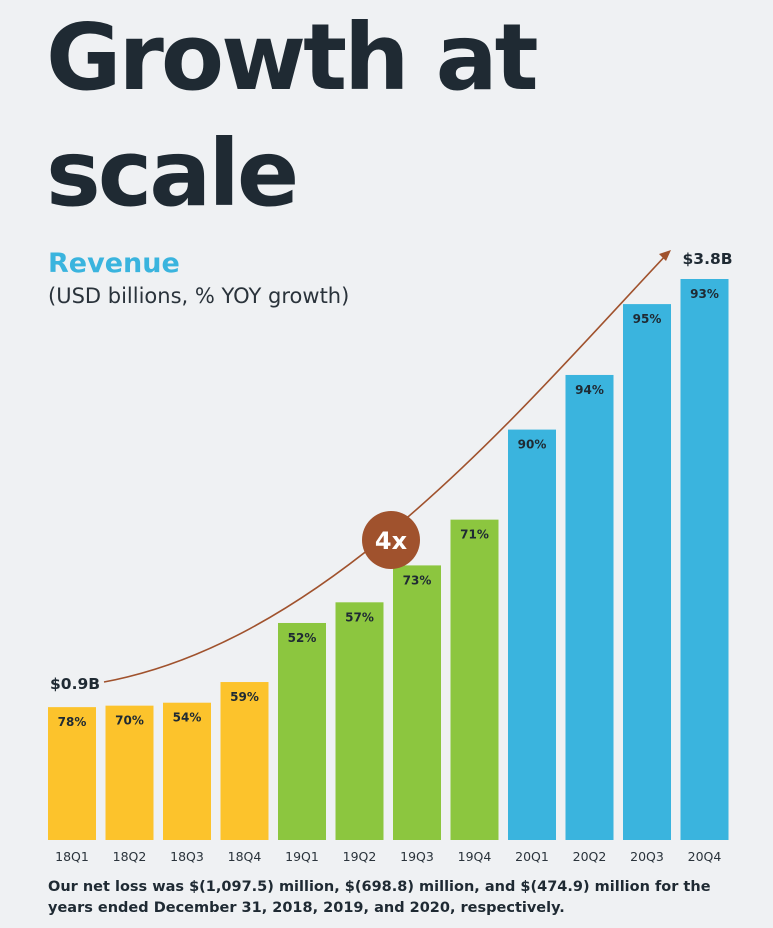  What do you see at coordinates (244, 761) in the screenshot?
I see `bar-18Q4` at bounding box center [244, 761].